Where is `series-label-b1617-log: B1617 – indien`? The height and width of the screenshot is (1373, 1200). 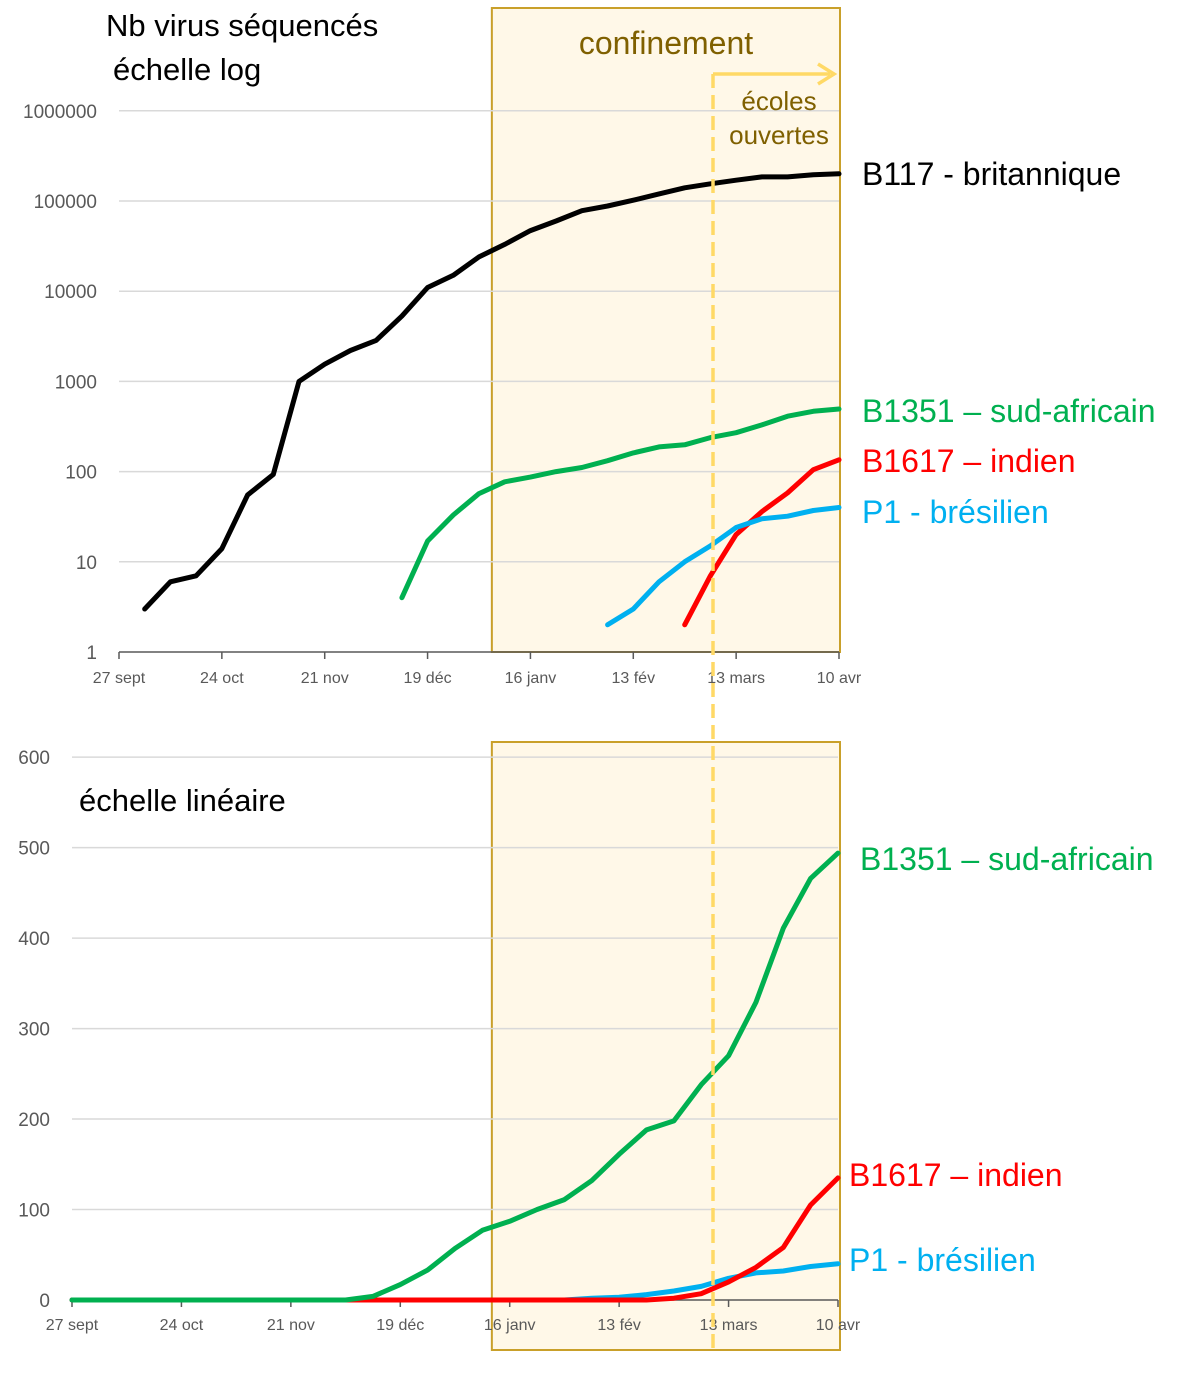
series-label-b1617-log: B1617 – indien is located at coordinates (969, 461).